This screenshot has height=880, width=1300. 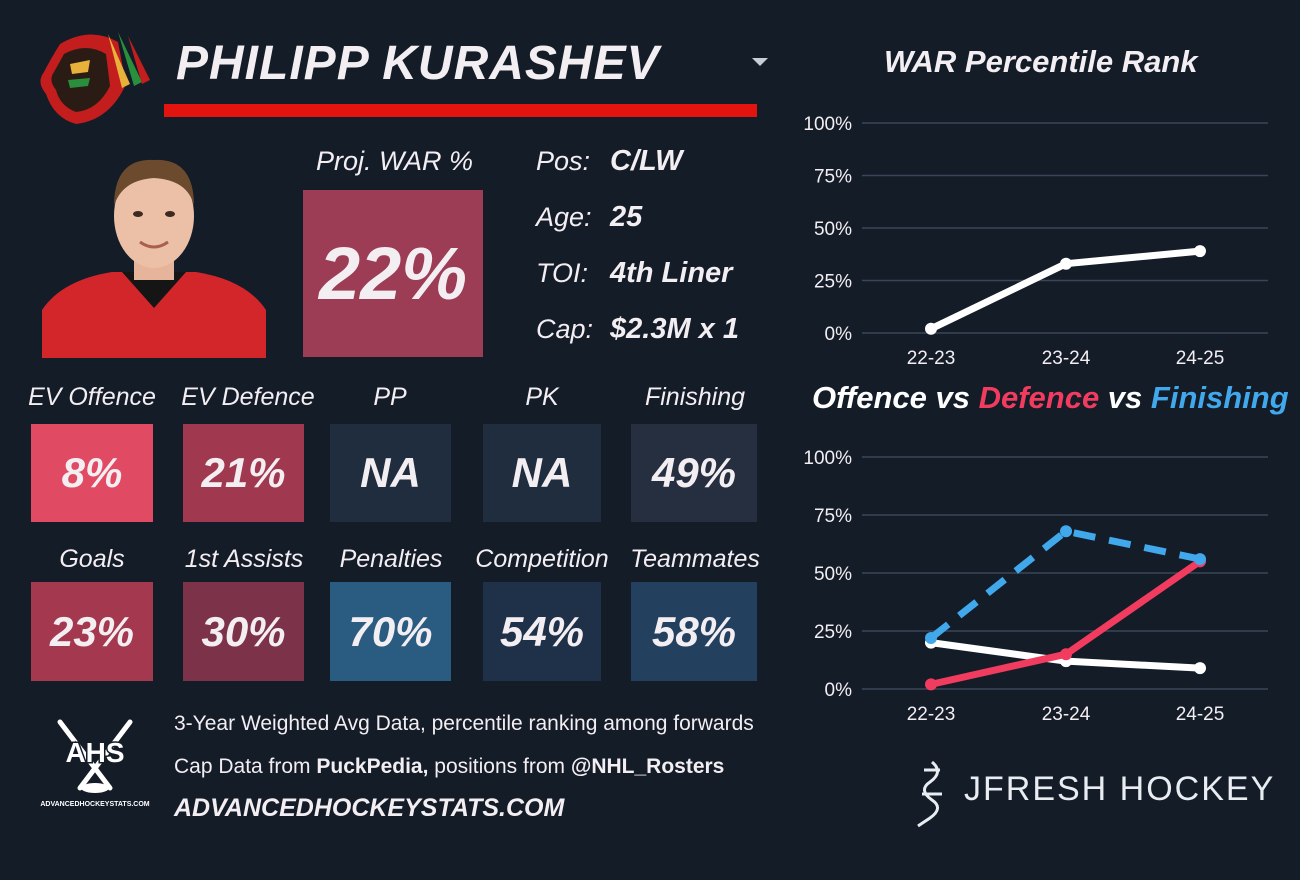 What do you see at coordinates (1200, 358) in the screenshot?
I see `chart-1-x-tick-label: 24-25` at bounding box center [1200, 358].